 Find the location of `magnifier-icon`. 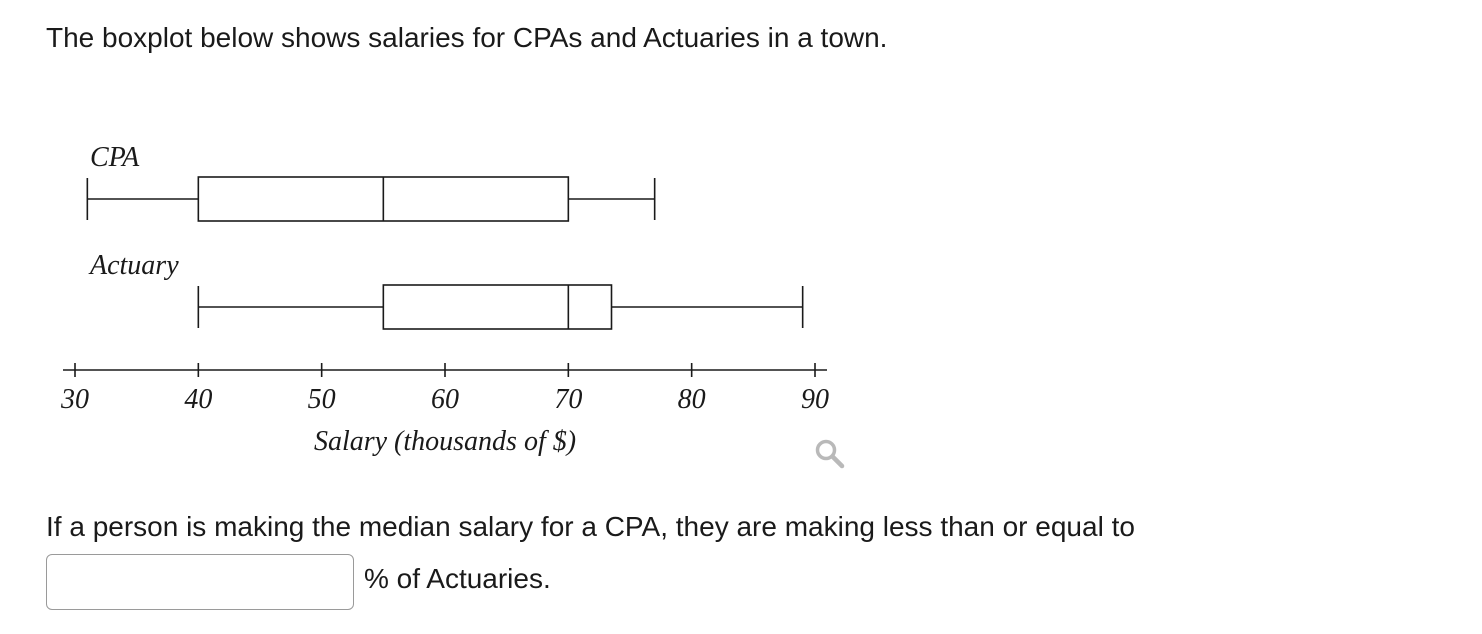

magnifier-icon is located at coordinates (830, 454).